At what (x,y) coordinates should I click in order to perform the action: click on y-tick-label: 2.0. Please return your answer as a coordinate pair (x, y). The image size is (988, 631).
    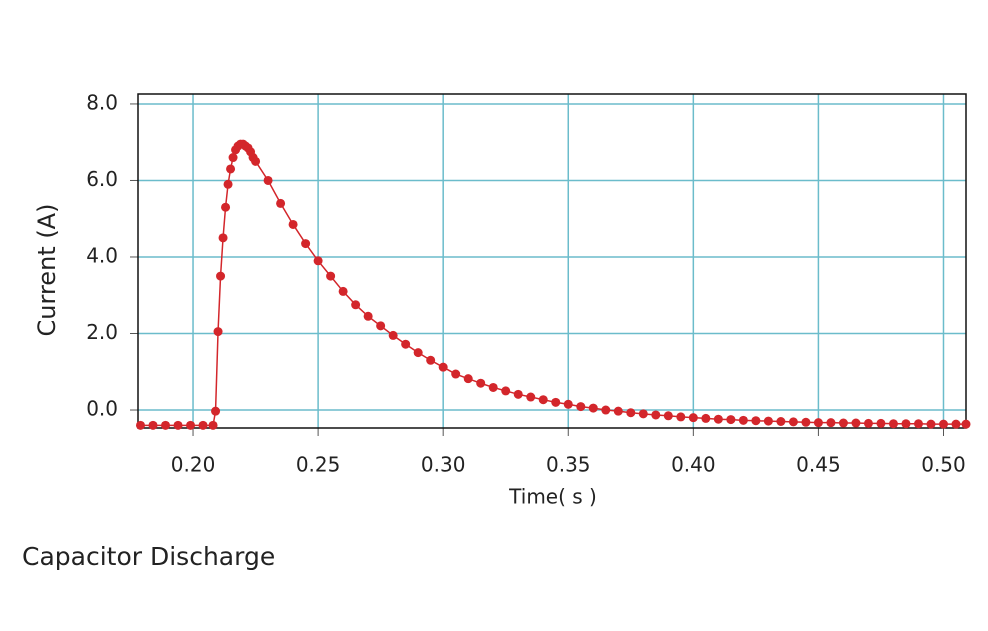
    Looking at the image, I should click on (102, 332).